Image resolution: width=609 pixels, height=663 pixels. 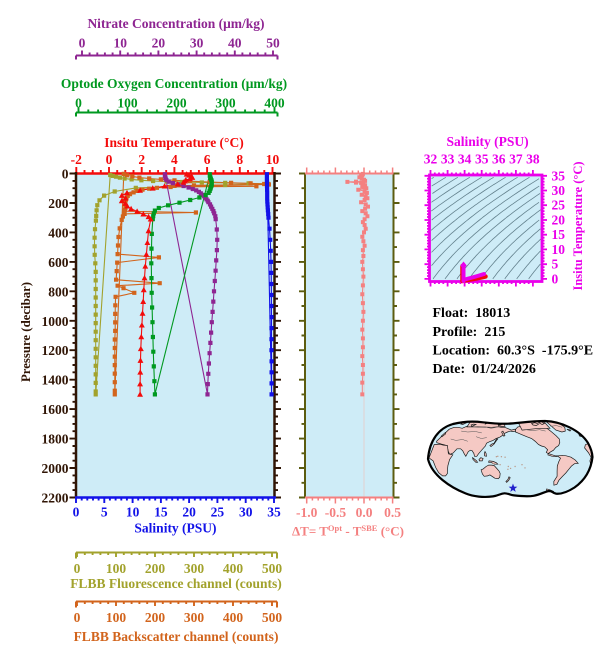 I want to click on svg-text: 2200, so click(x=55, y=498).